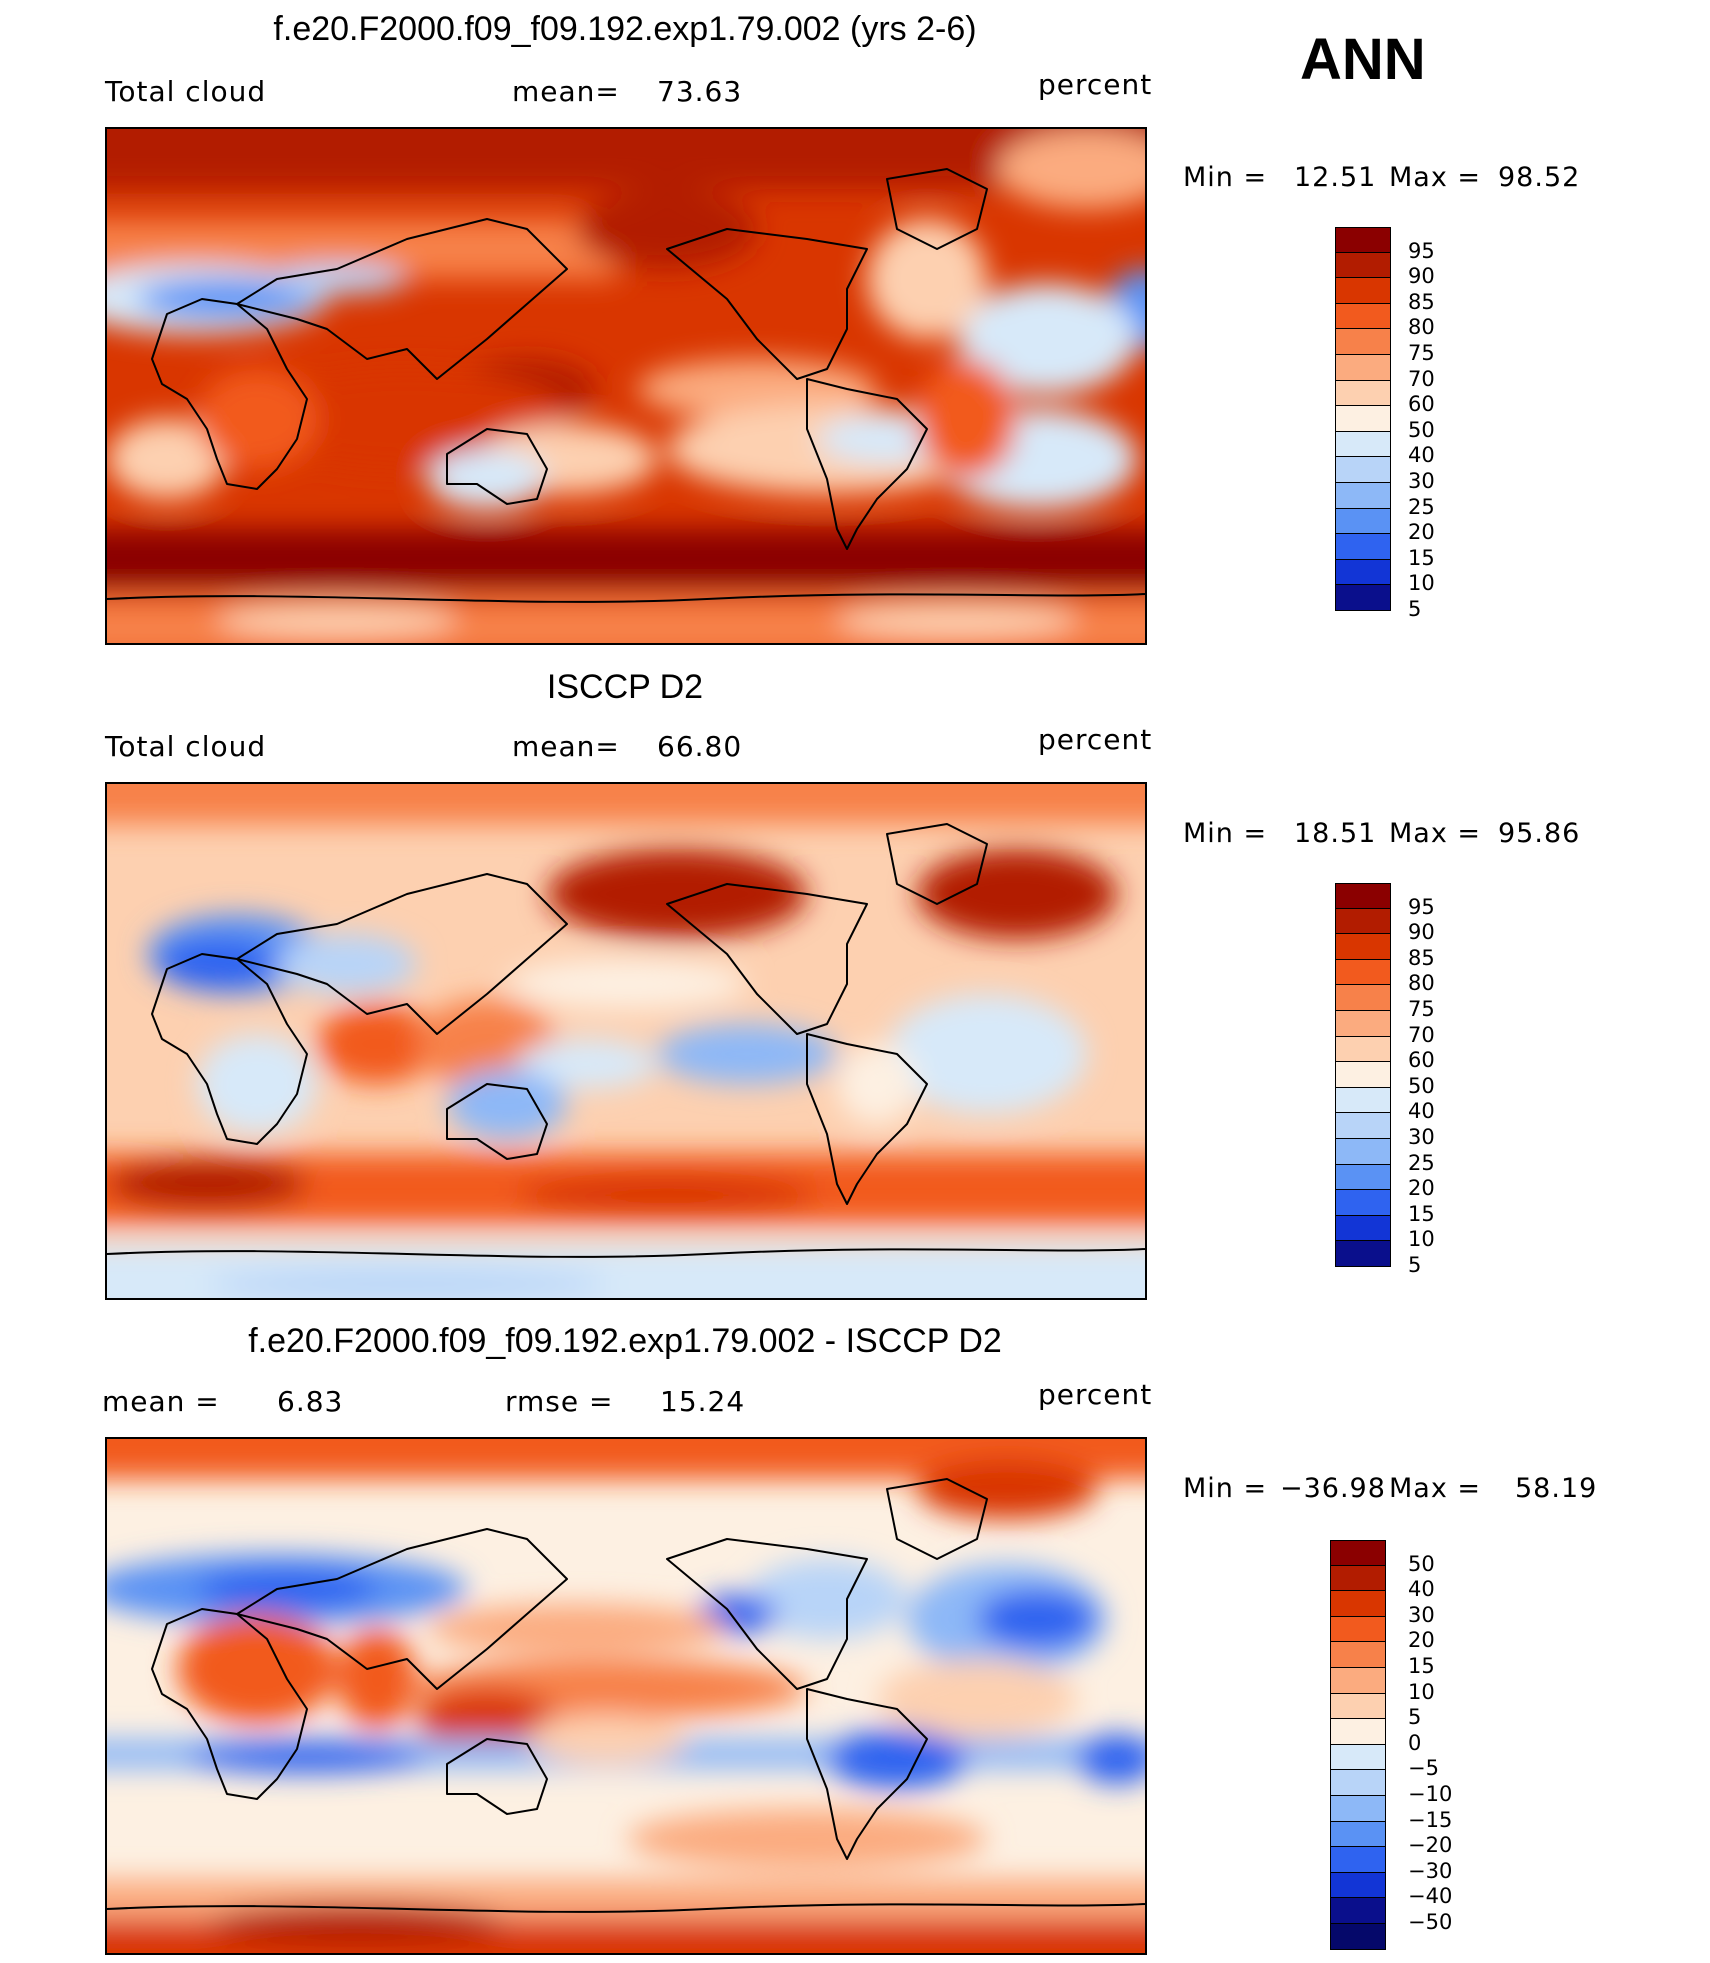 This screenshot has height=1963, width=1710. Describe the element at coordinates (703, 1401) in the screenshot. I see `panel-diff-rmse-value: 15.24` at that location.